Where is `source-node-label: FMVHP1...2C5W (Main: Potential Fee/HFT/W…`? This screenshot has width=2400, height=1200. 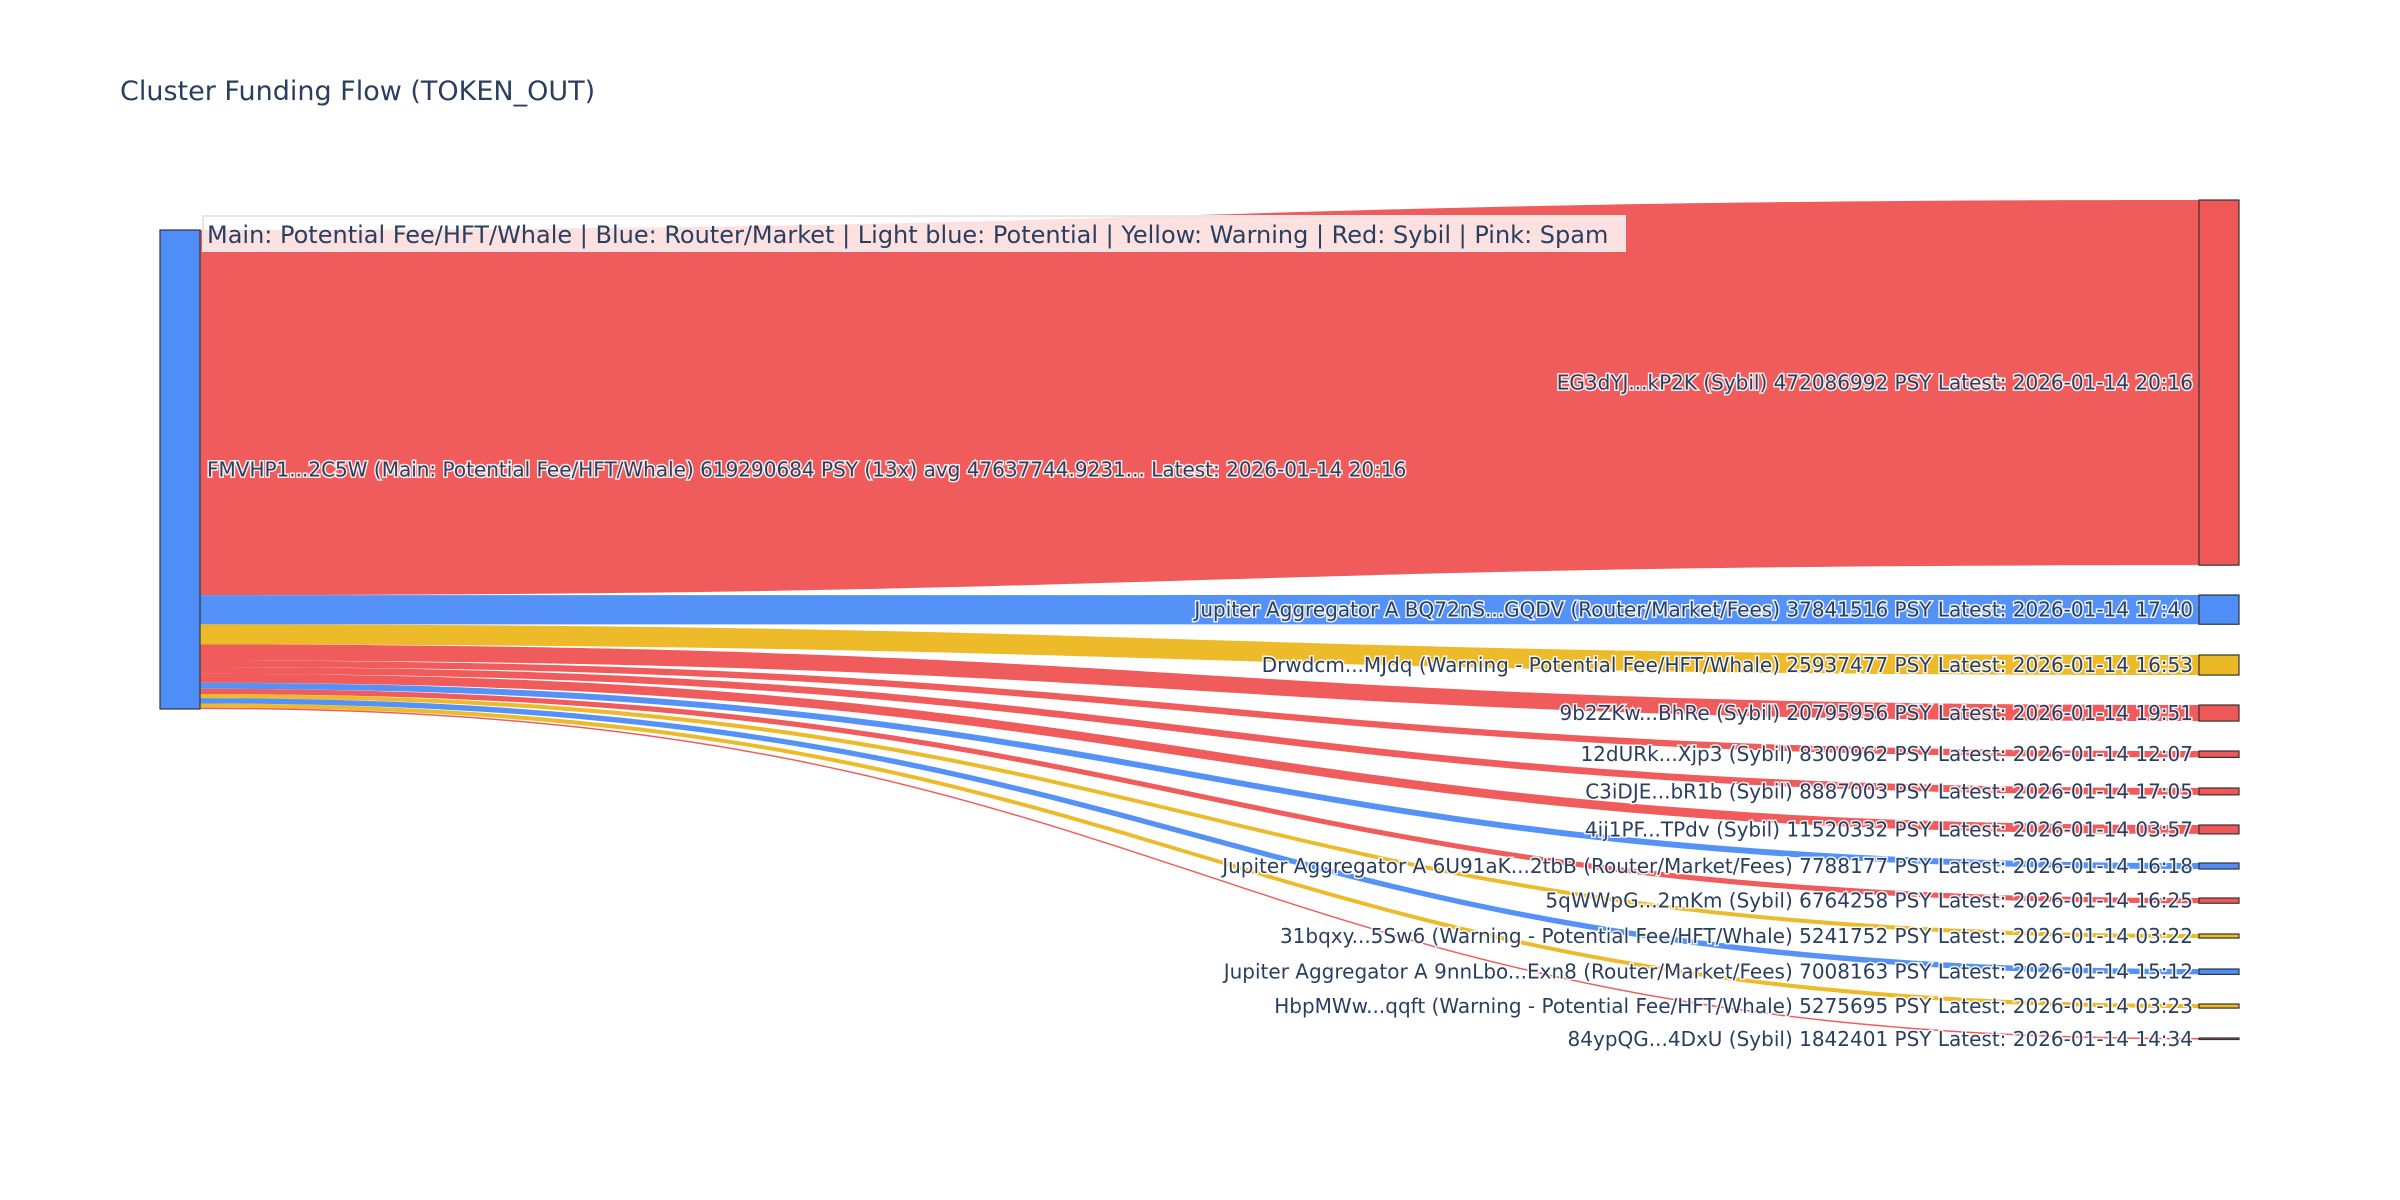
source-node-label: FMVHP1...2C5W (Main: Potential Fee/HFT/W… is located at coordinates (806, 470).